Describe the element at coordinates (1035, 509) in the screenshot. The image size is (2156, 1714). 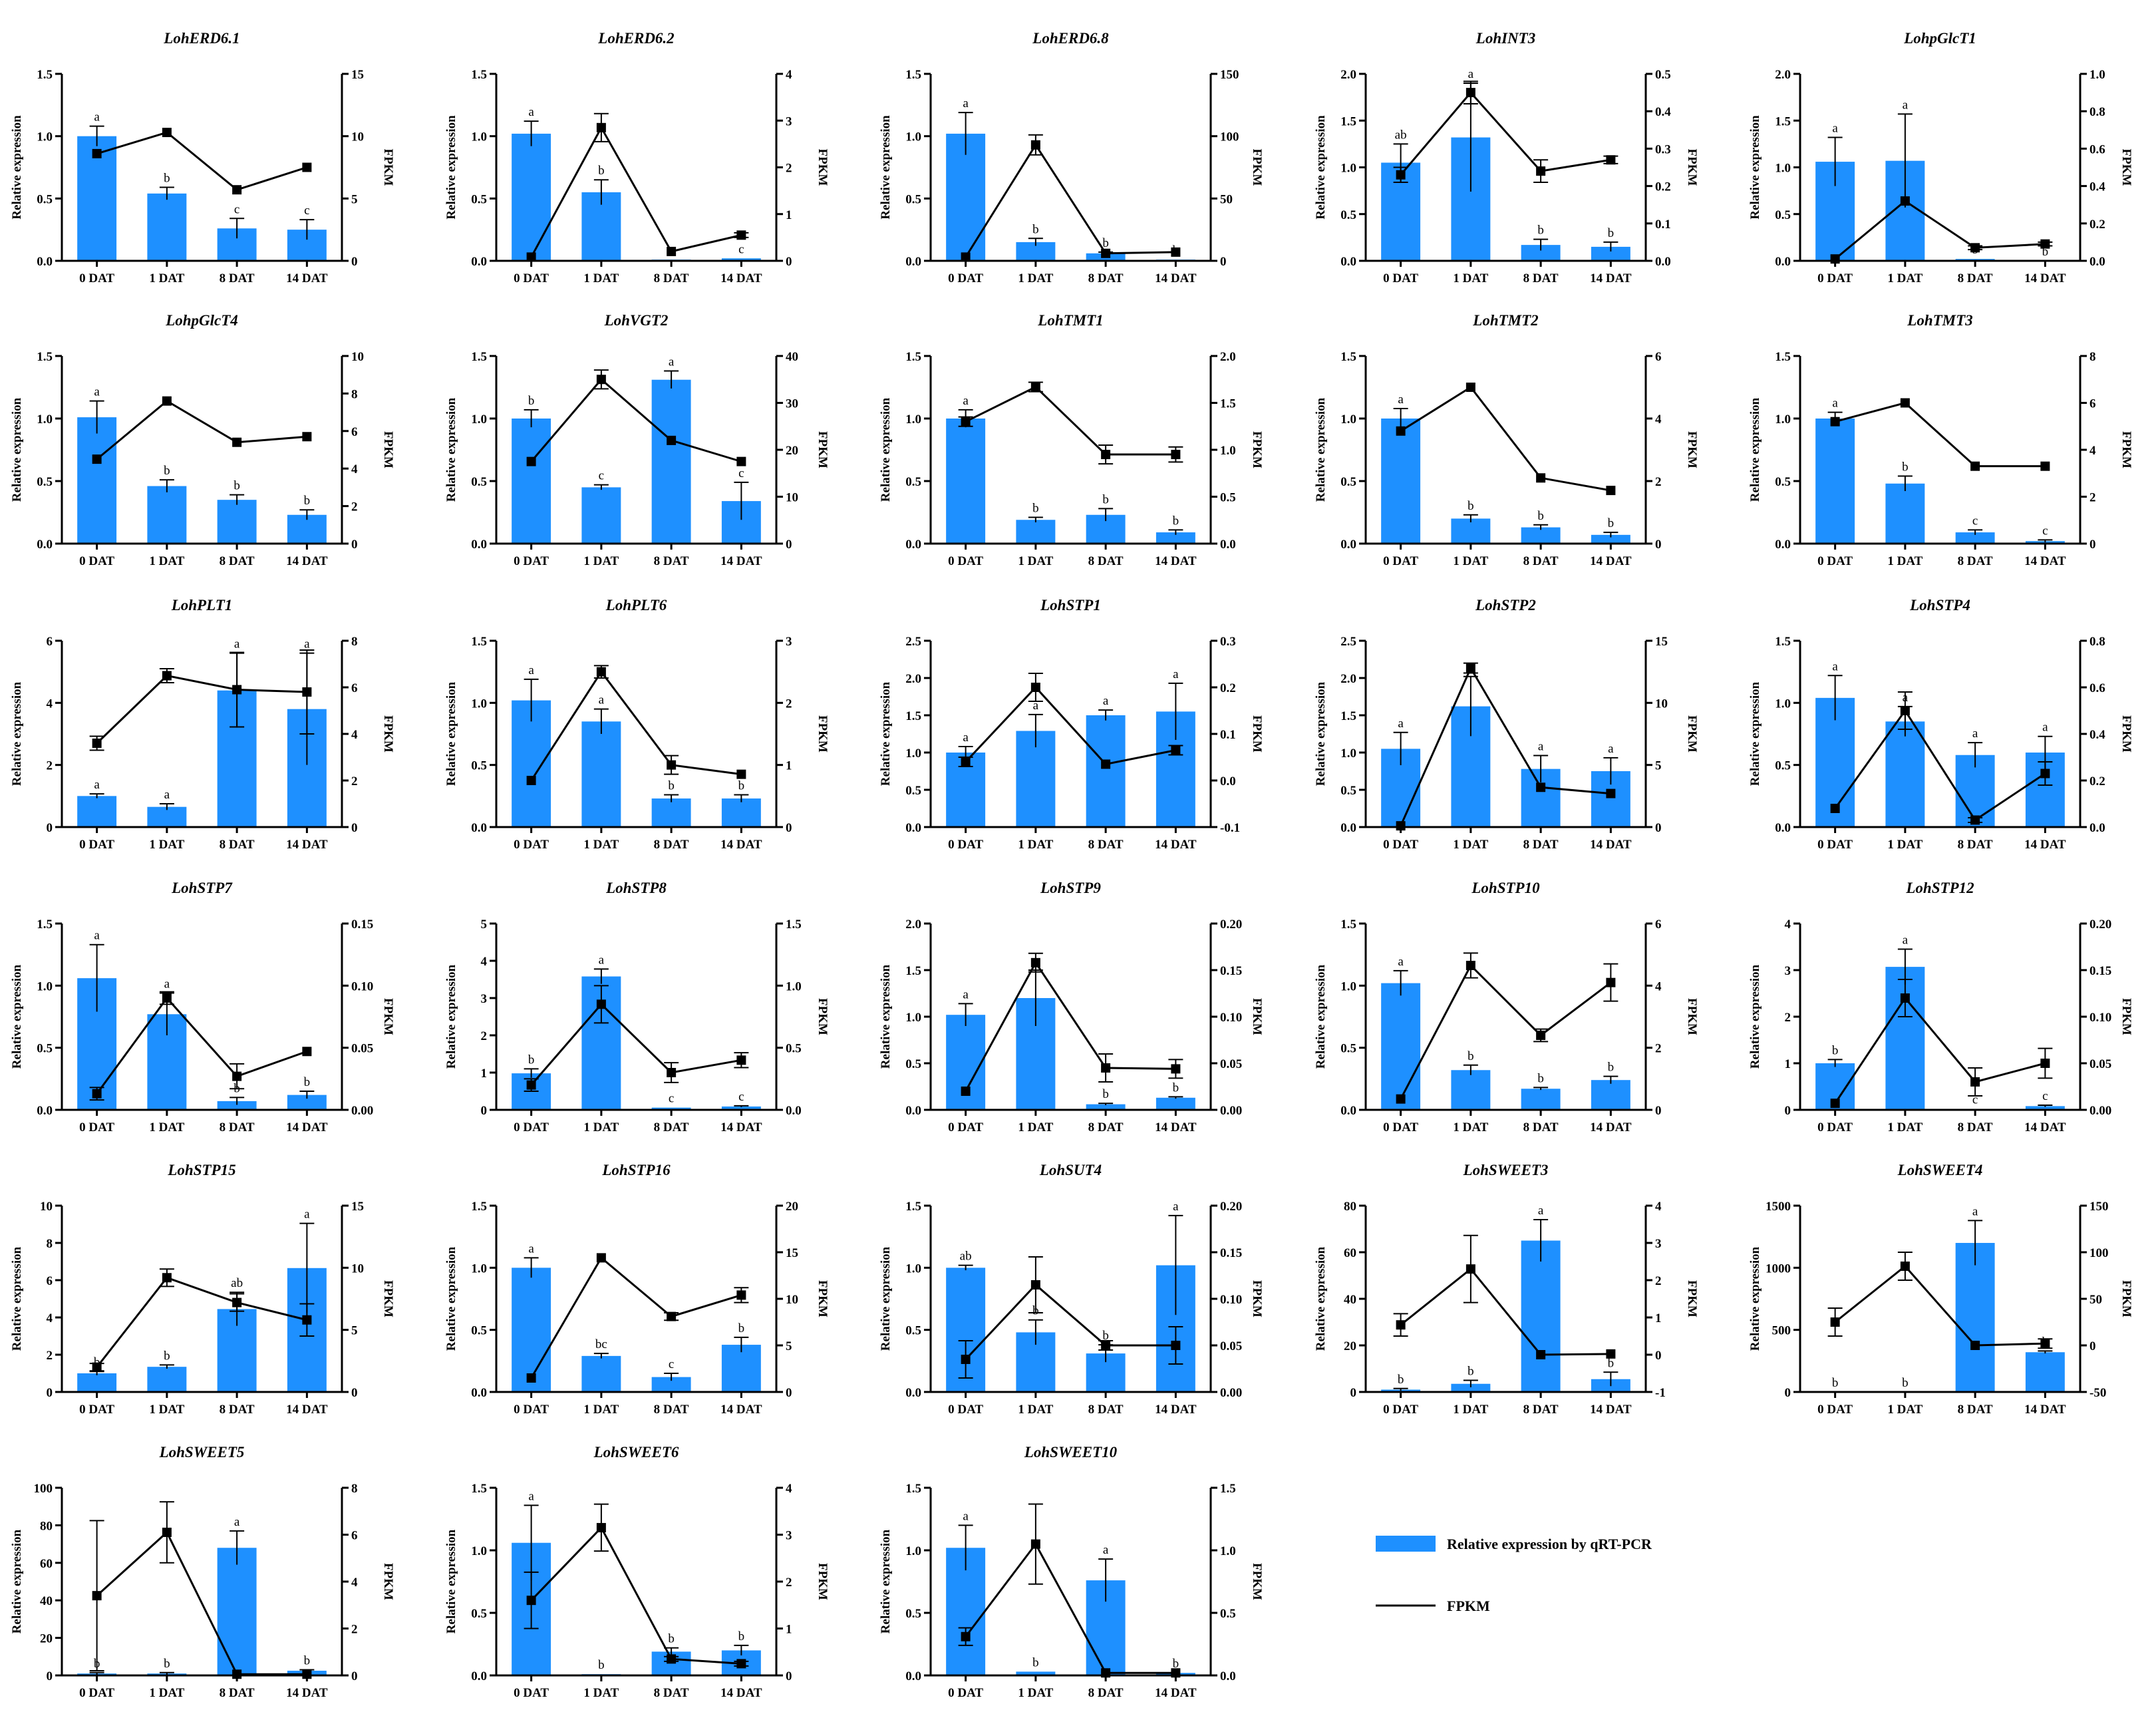
I see `chart-lohtmt1-letter-1: b` at that location.